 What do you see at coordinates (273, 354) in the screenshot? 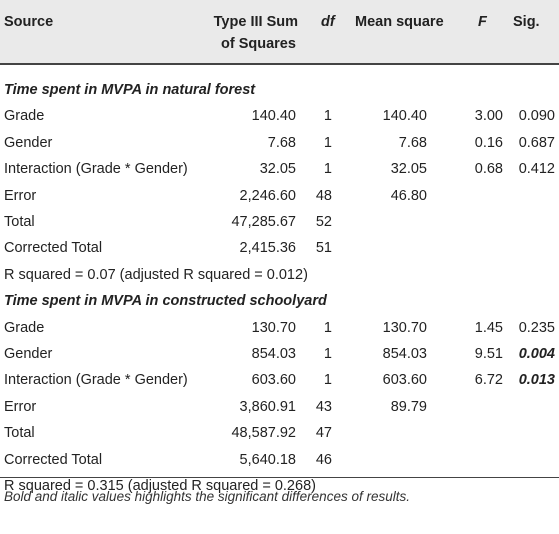
I see `cell-ss: 854.03` at bounding box center [273, 354].